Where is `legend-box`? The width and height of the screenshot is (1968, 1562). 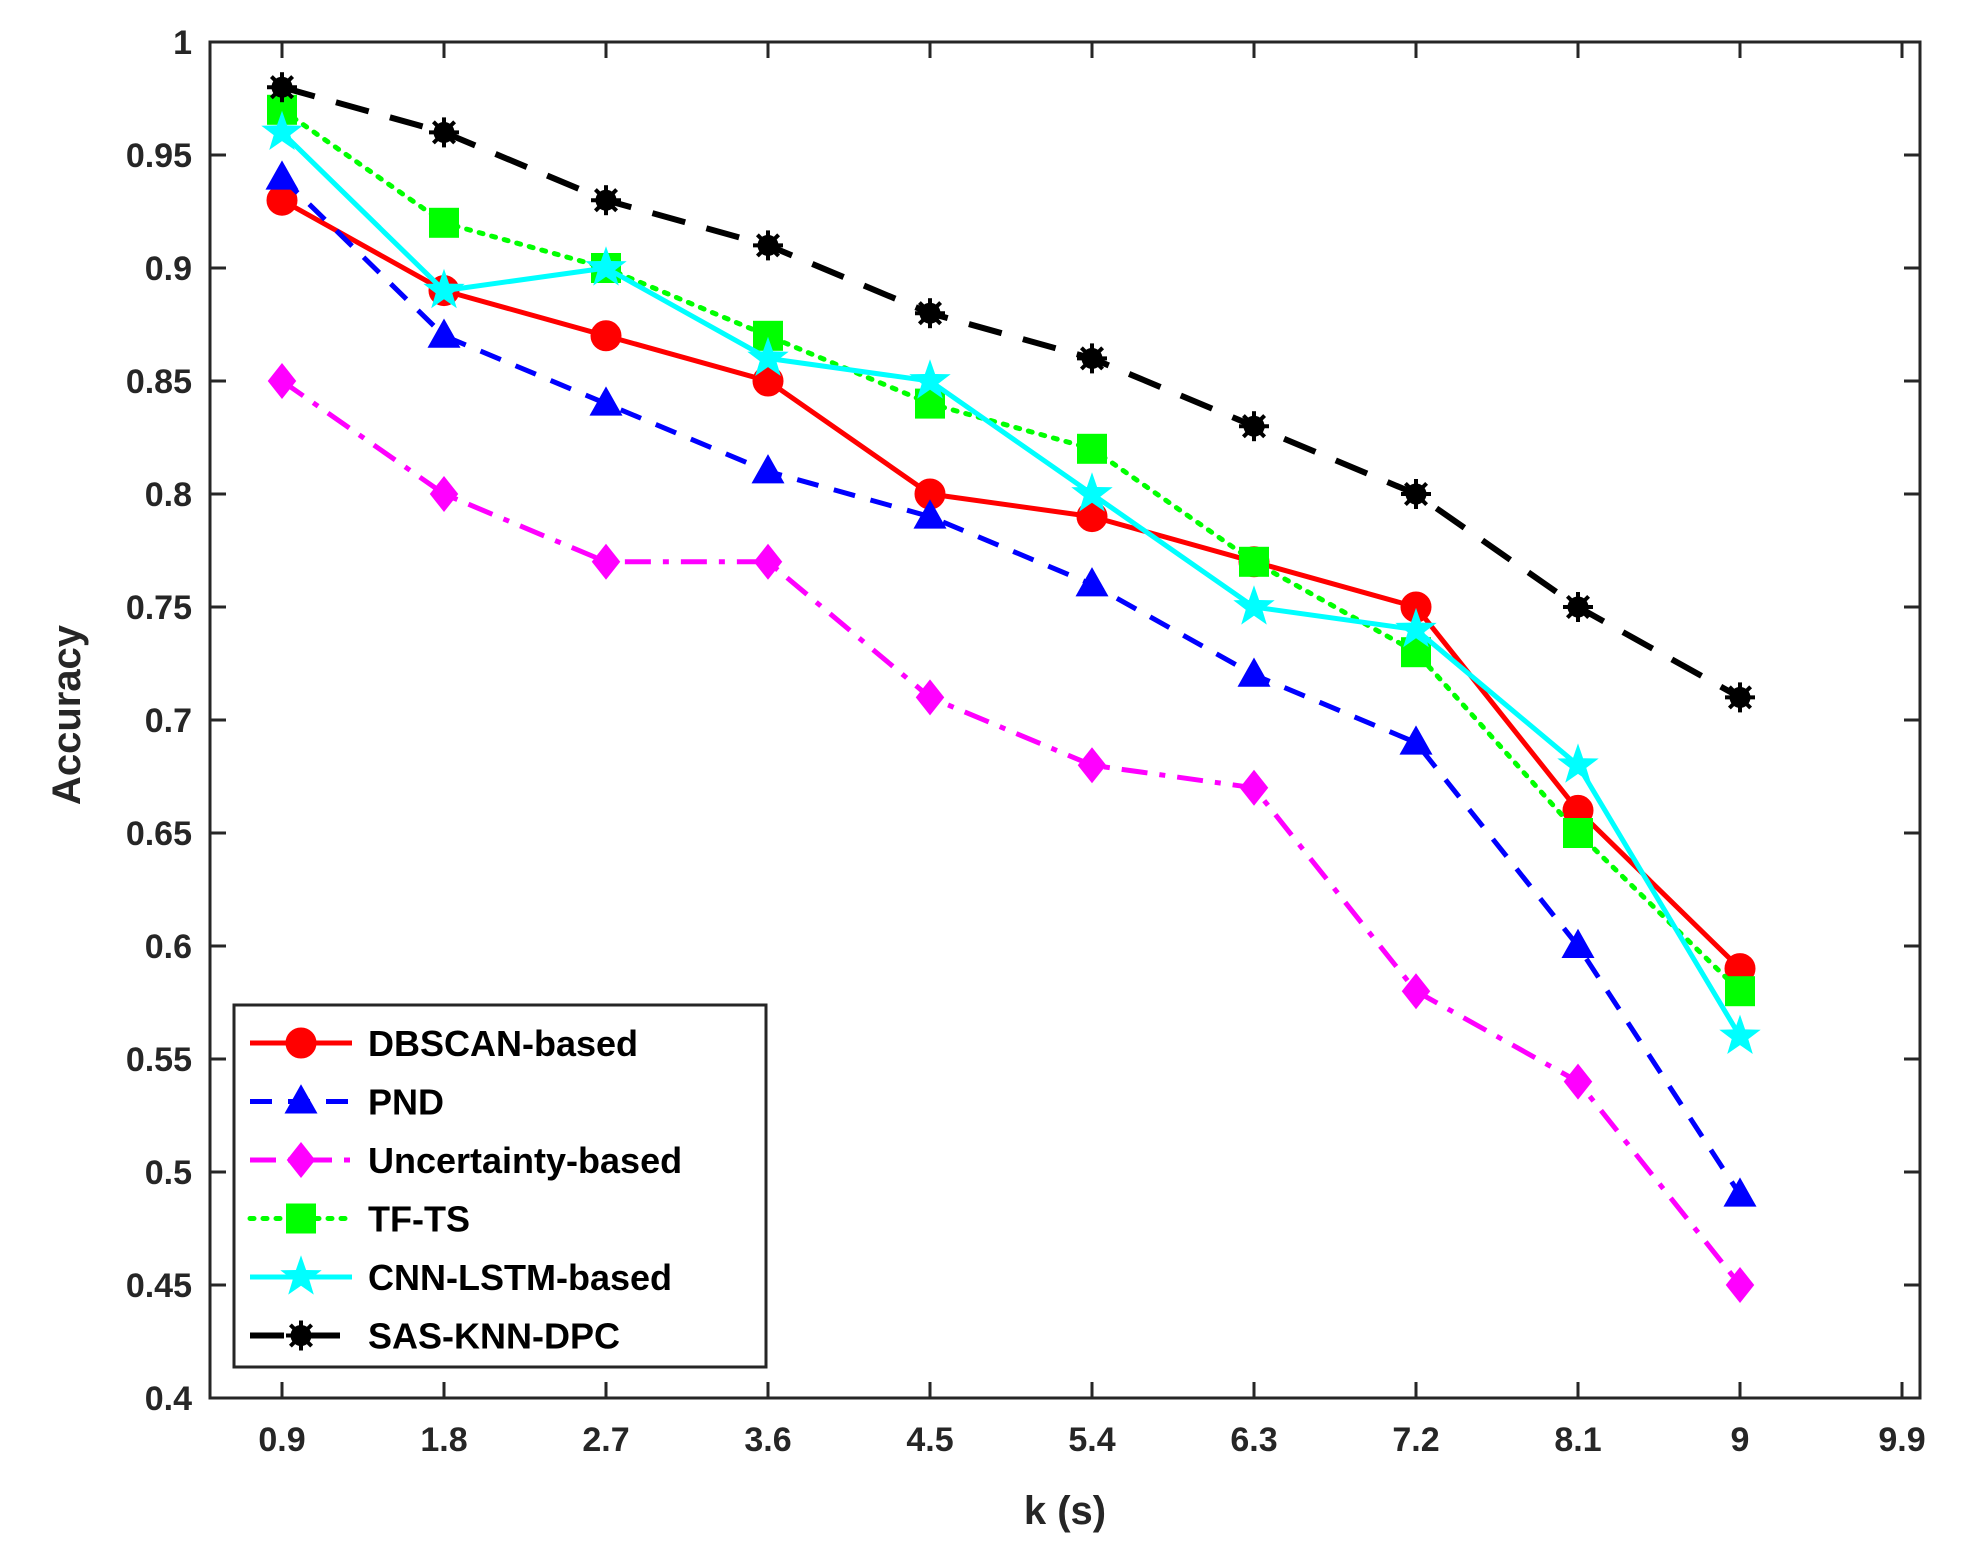 legend-box is located at coordinates (500, 1186).